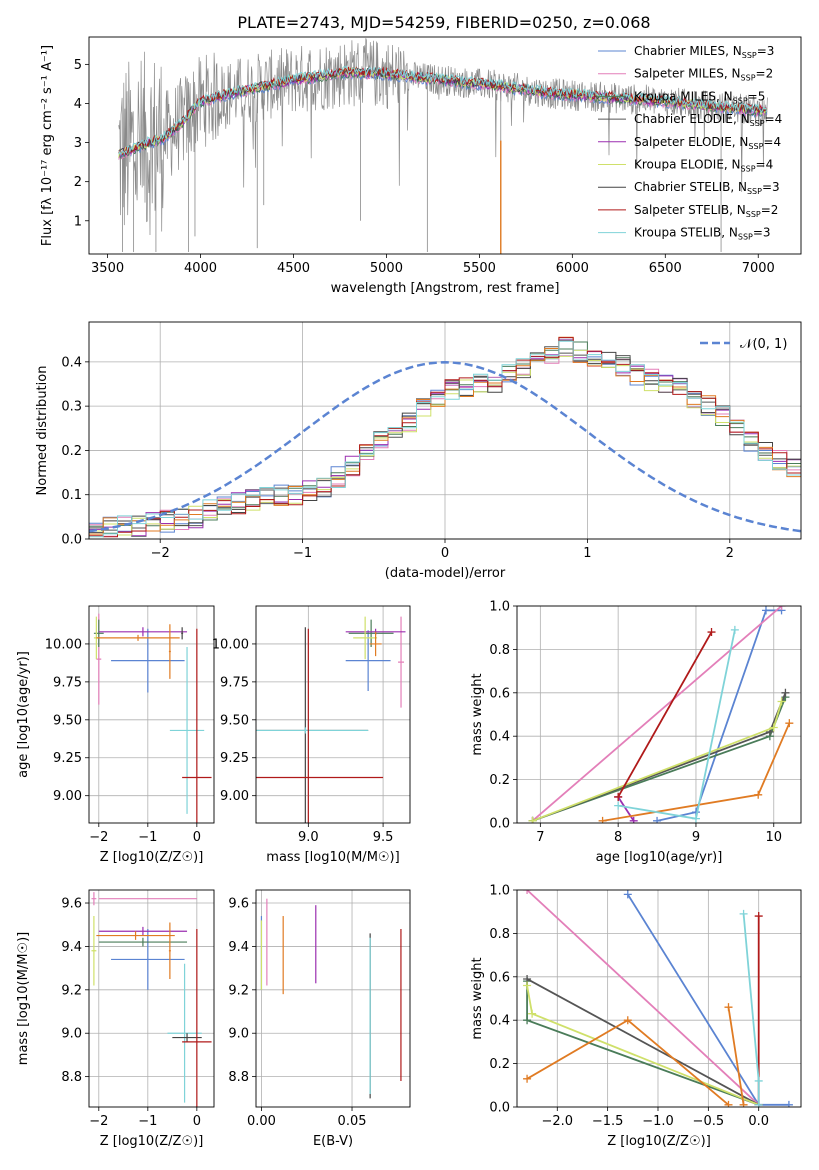 The width and height of the screenshot is (819, 1170). What do you see at coordinates (479, 268) in the screenshot?
I see `x-tick-label: 5500` at bounding box center [479, 268].